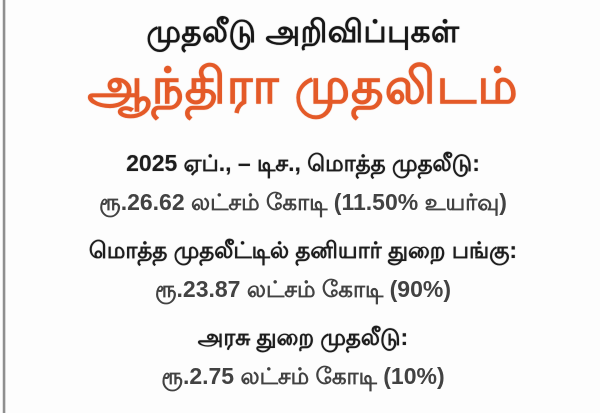  Describe the element at coordinates (303, 86) in the screenshot. I see `main-headline: ஆந்திரா முதலிடம்` at that location.